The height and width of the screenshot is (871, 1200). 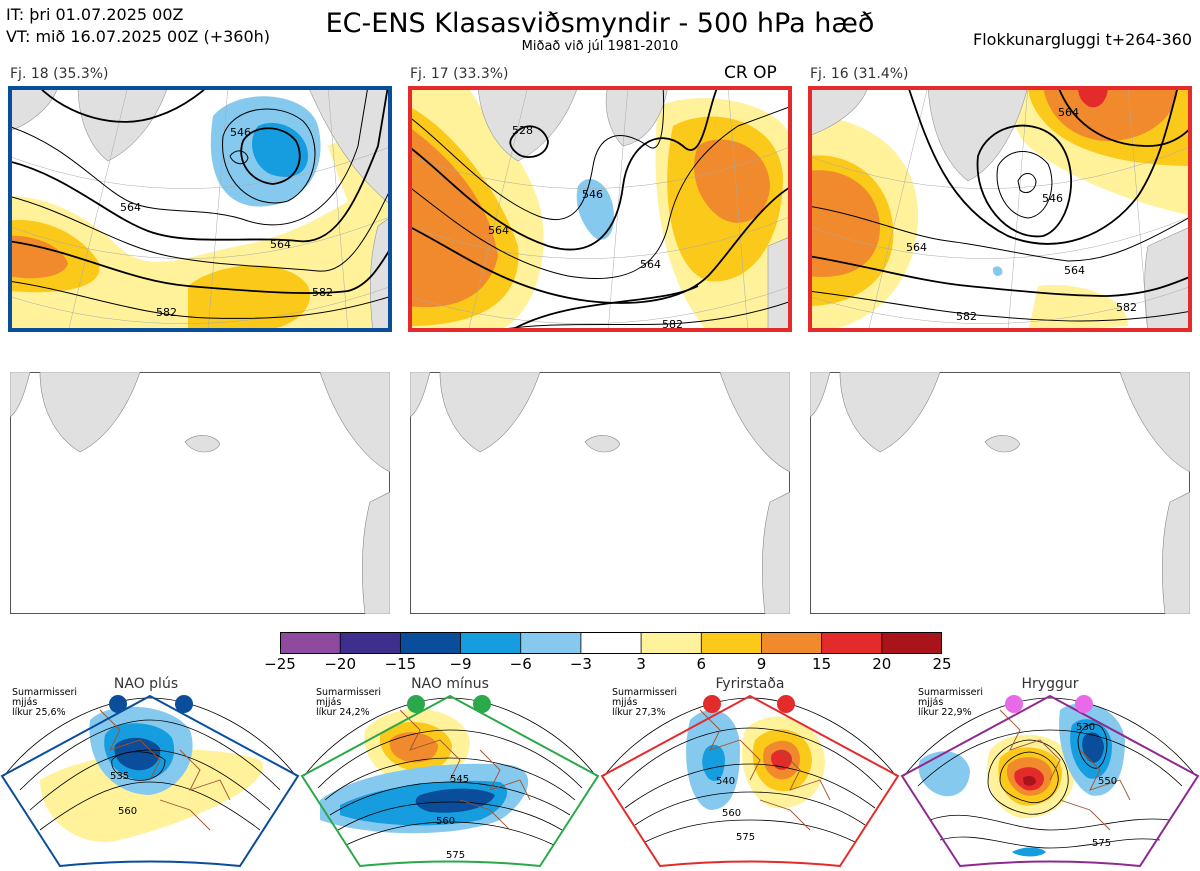 What do you see at coordinates (634, 209) in the screenshot?
I see `cluster-2-land` at bounding box center [634, 209].